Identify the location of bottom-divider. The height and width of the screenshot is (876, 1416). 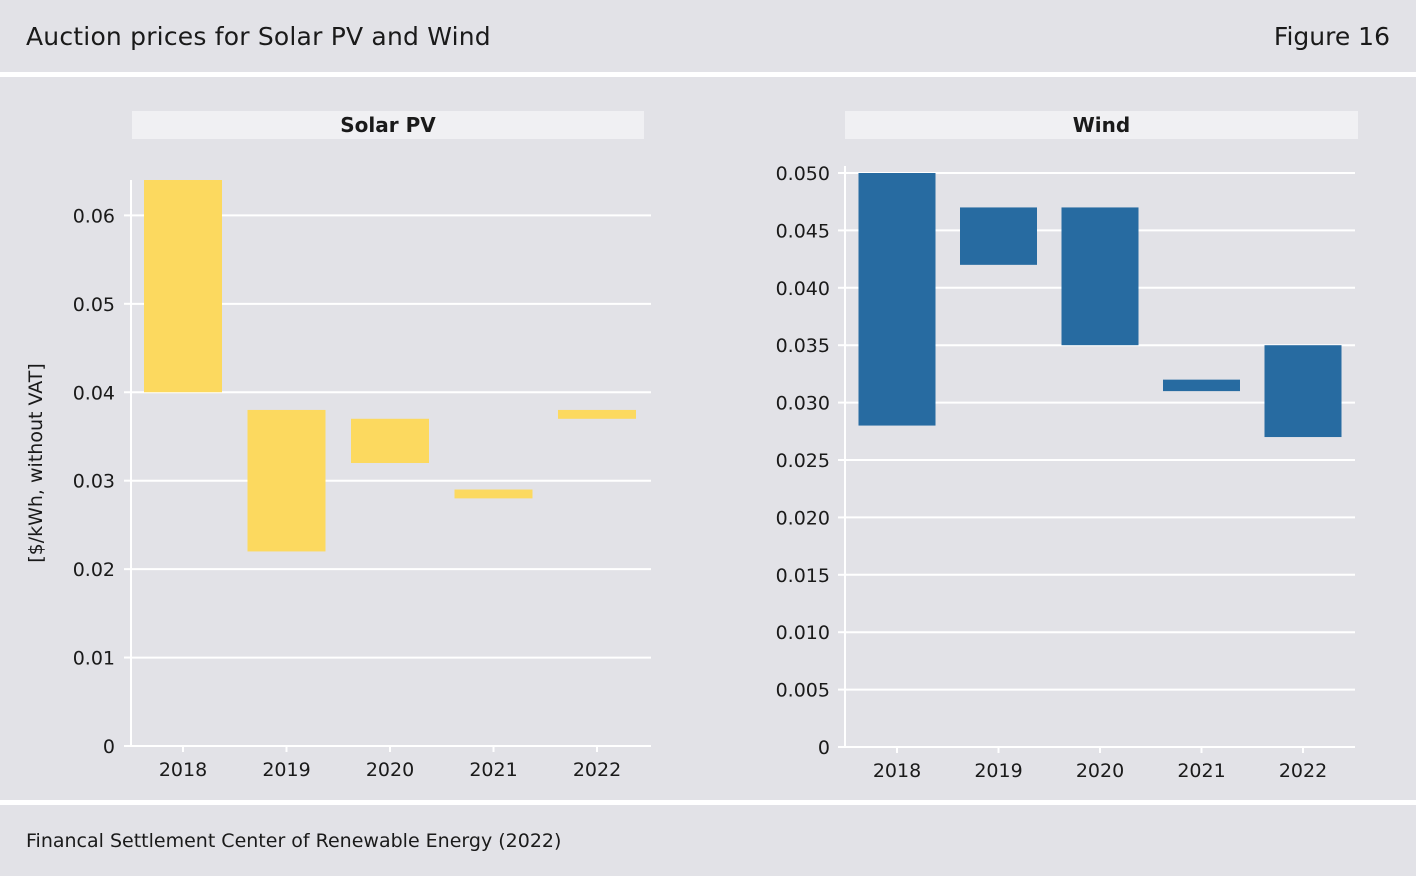
(708, 802).